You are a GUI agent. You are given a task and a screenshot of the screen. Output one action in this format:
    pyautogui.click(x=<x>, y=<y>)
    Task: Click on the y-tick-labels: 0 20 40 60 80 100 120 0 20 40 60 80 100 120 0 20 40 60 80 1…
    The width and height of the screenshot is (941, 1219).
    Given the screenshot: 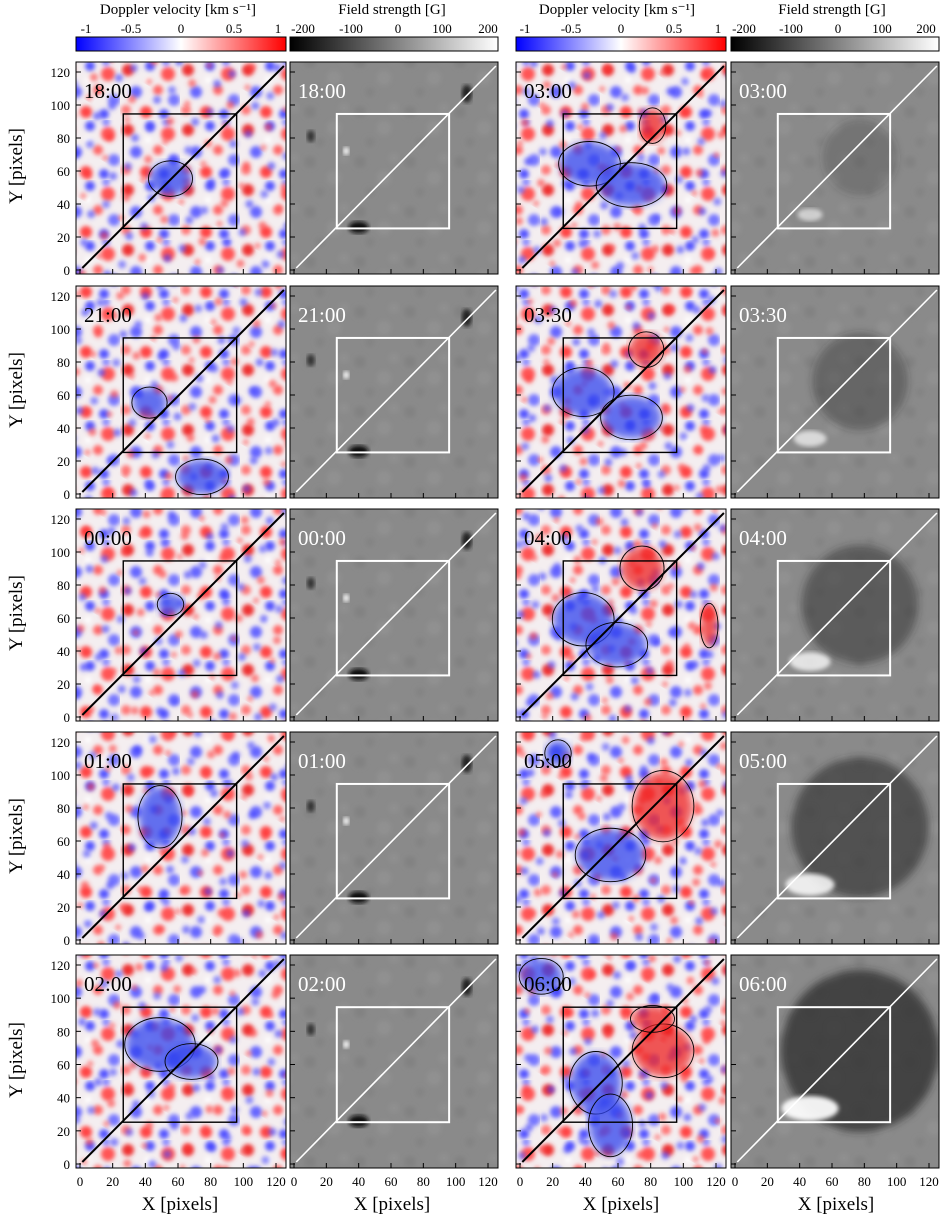 What is the action you would take?
    pyautogui.click(x=61, y=618)
    